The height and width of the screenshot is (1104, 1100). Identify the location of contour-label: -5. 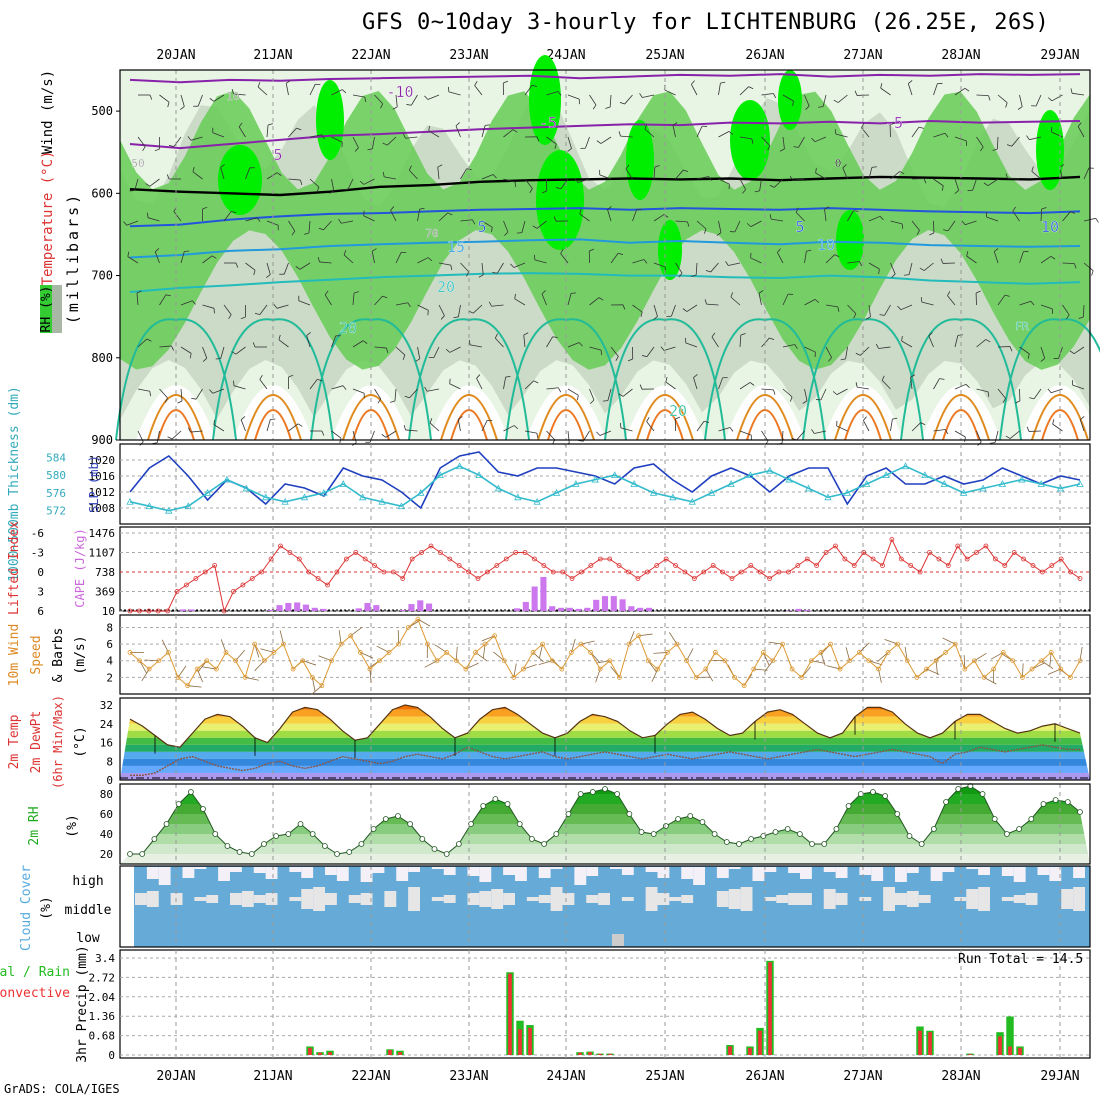
(548, 123).